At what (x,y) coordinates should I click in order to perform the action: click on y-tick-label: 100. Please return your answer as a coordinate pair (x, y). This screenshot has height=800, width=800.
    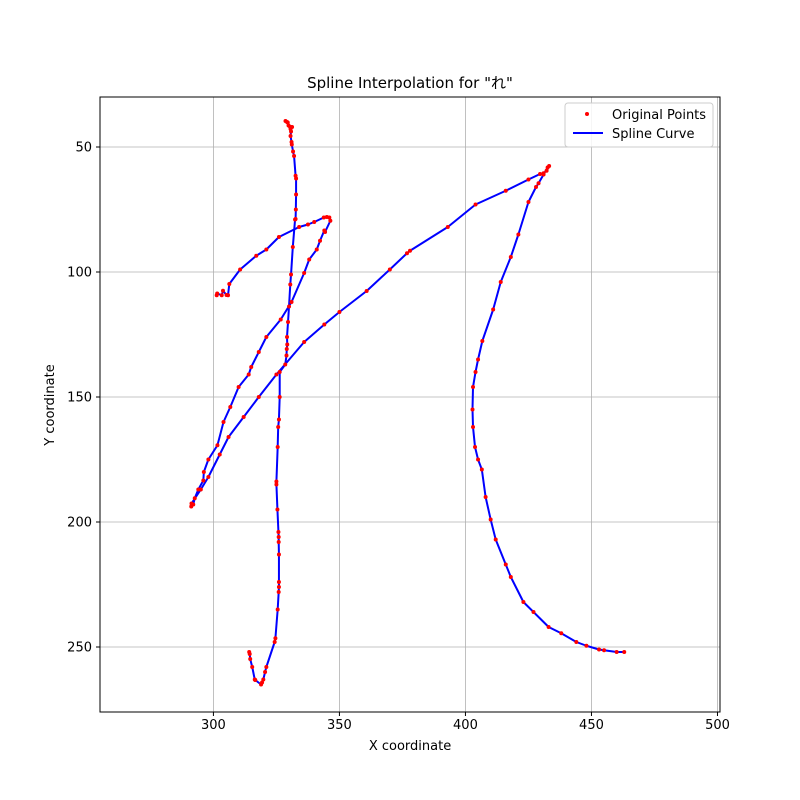
    Looking at the image, I should click on (79, 273).